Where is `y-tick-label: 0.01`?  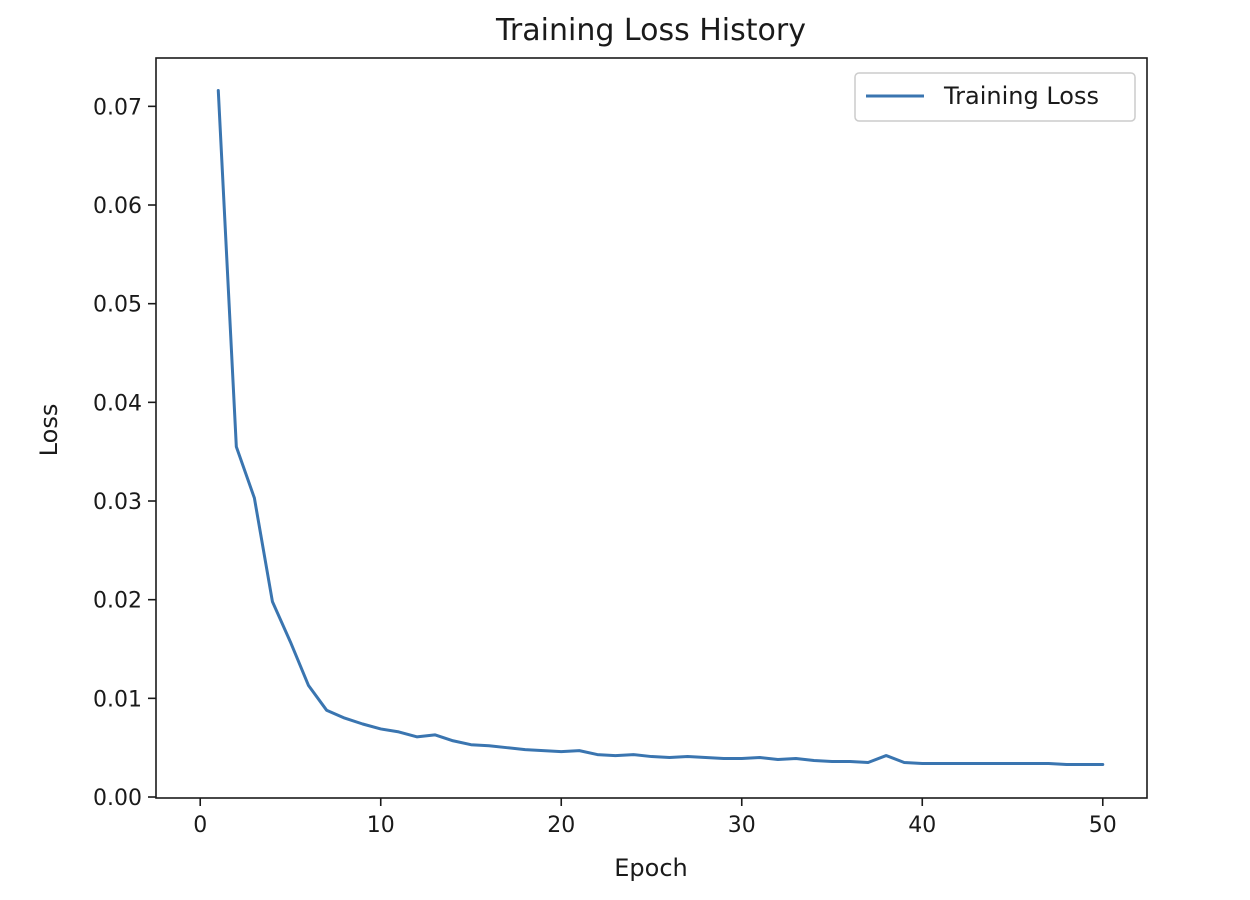
y-tick-label: 0.01 is located at coordinates (117, 699).